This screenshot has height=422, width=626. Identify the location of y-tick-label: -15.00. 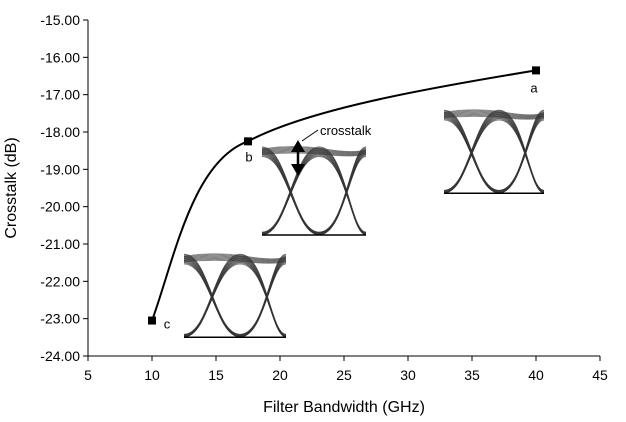
(60, 20).